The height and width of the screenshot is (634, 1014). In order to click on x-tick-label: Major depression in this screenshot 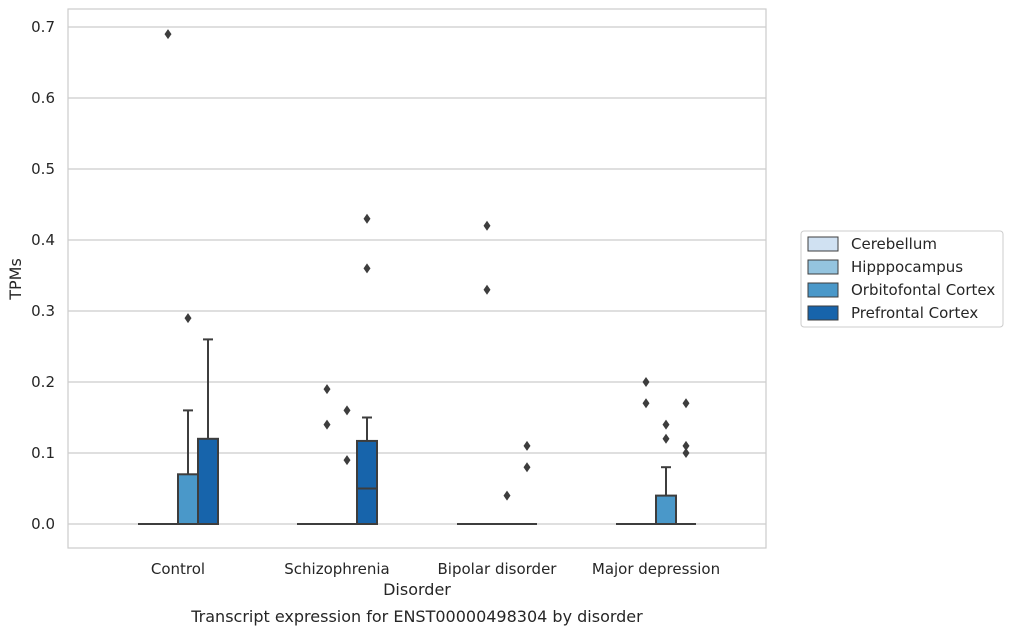, I will do `click(656, 569)`.